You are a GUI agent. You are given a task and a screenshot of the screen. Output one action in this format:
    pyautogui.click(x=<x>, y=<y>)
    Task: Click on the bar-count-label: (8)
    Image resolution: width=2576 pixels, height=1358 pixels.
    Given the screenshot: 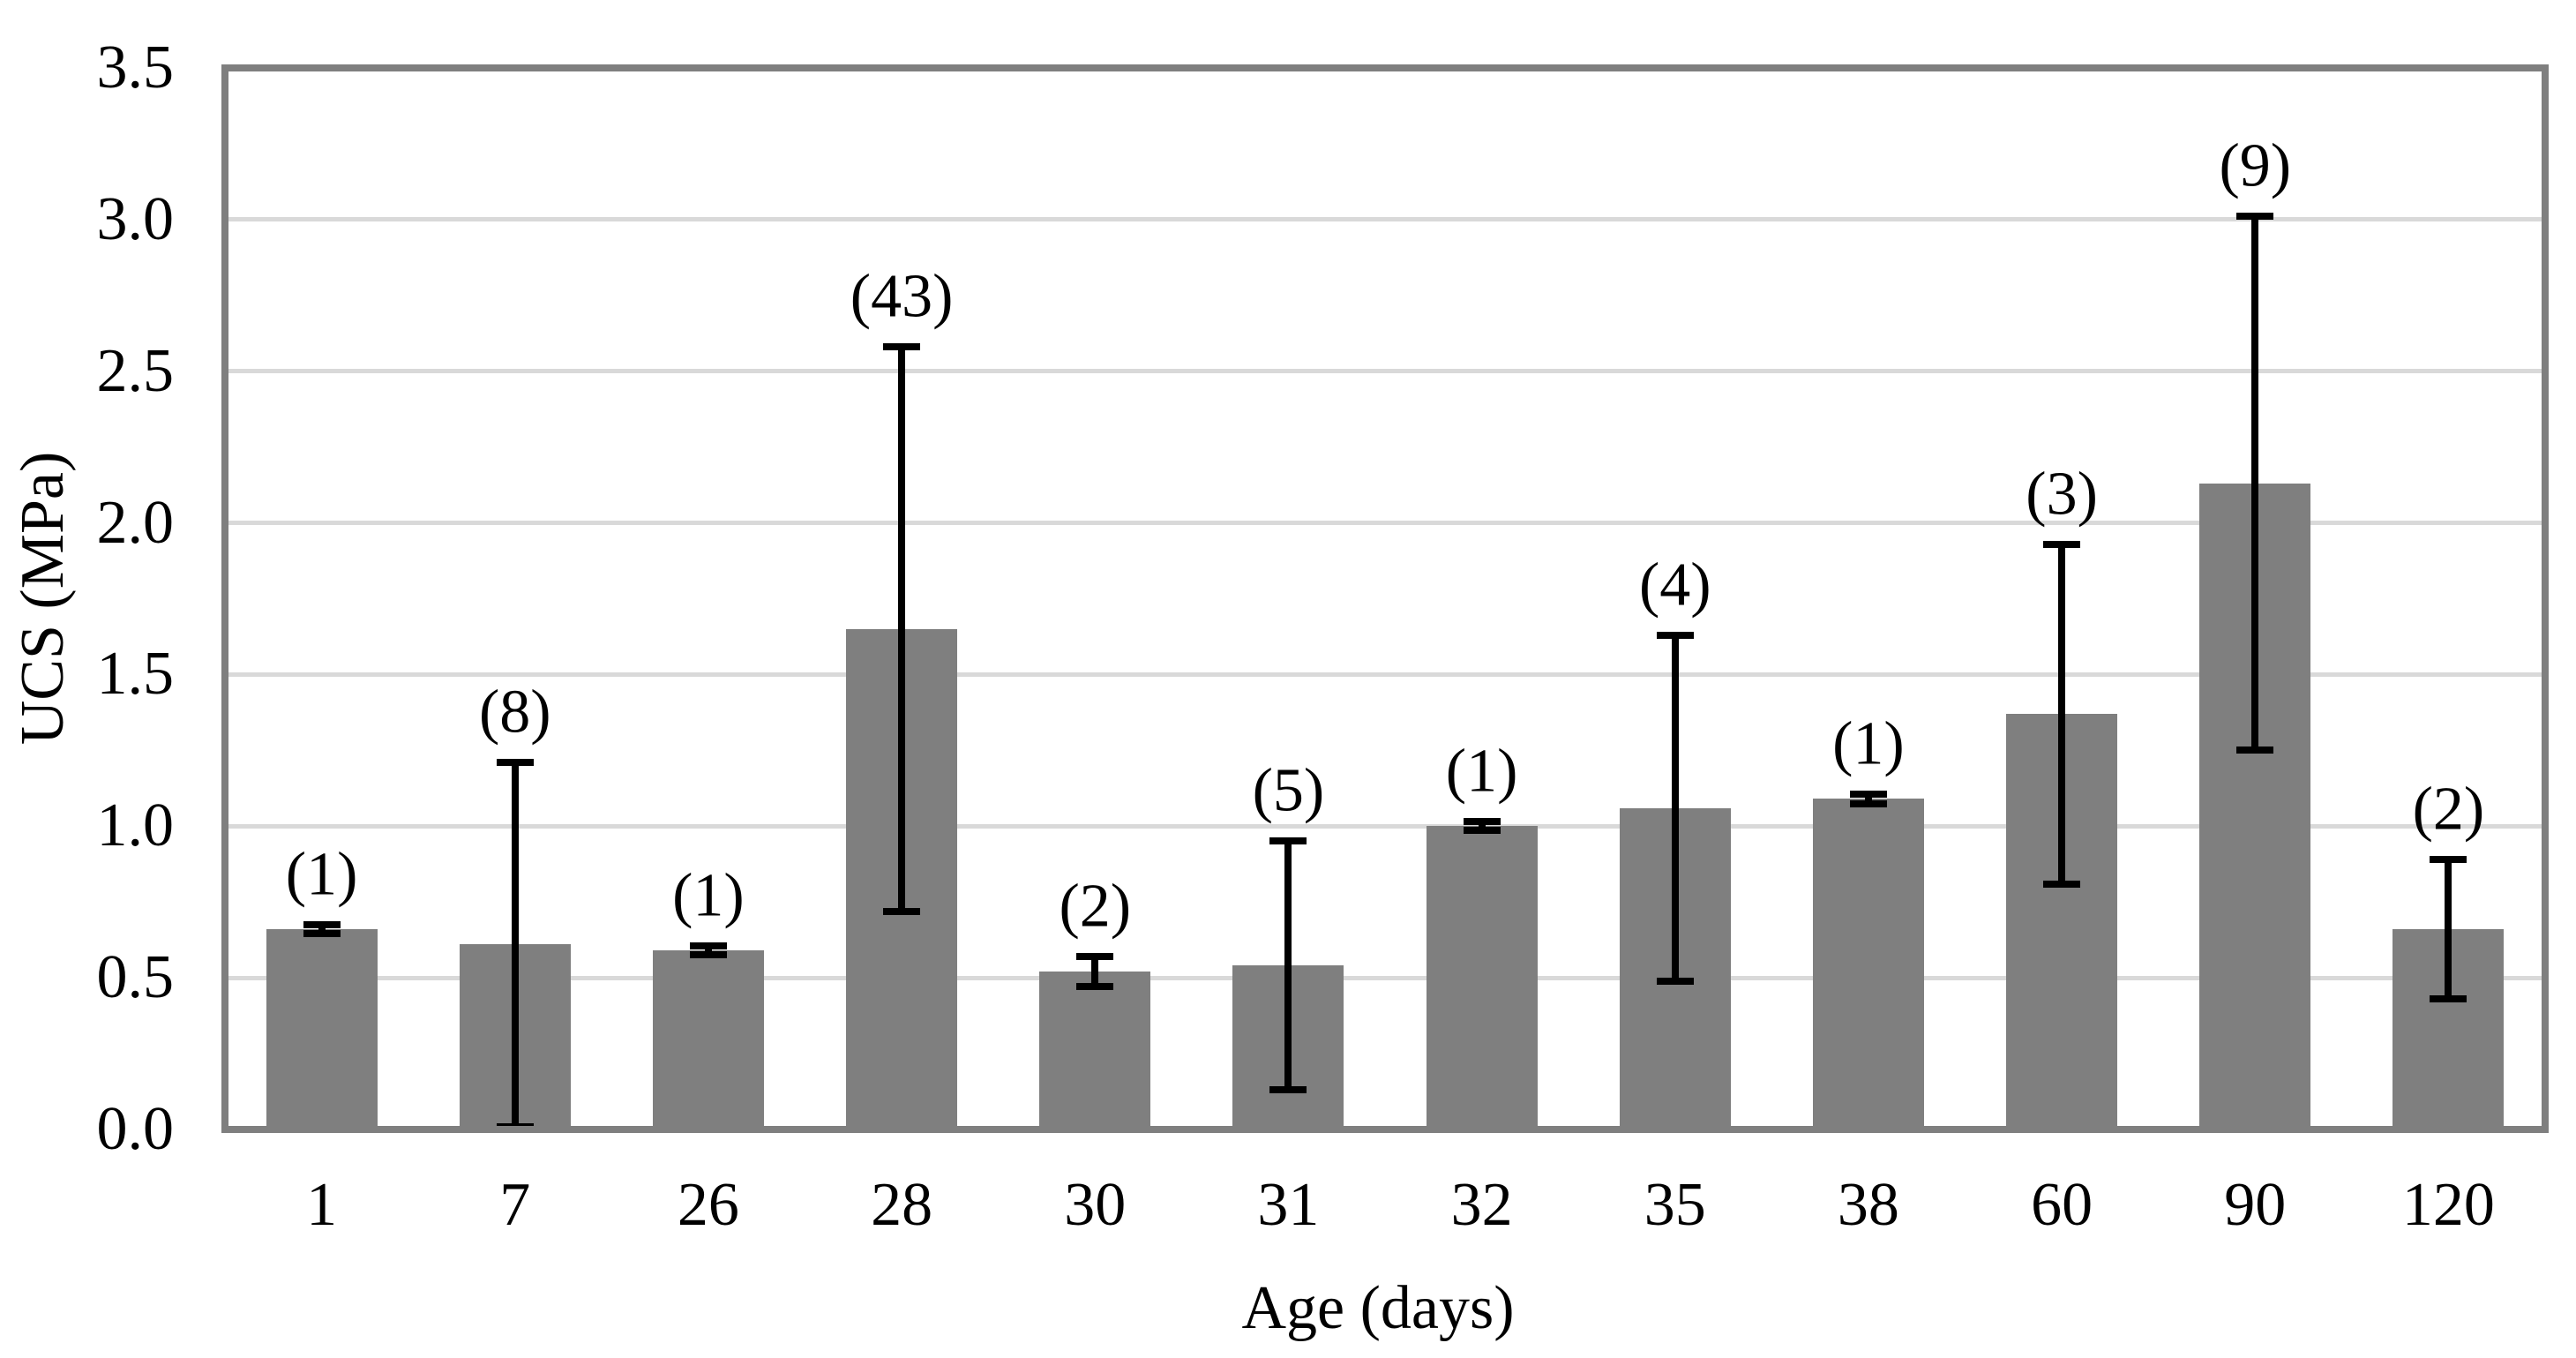 What is the action you would take?
    pyautogui.click(x=515, y=712)
    